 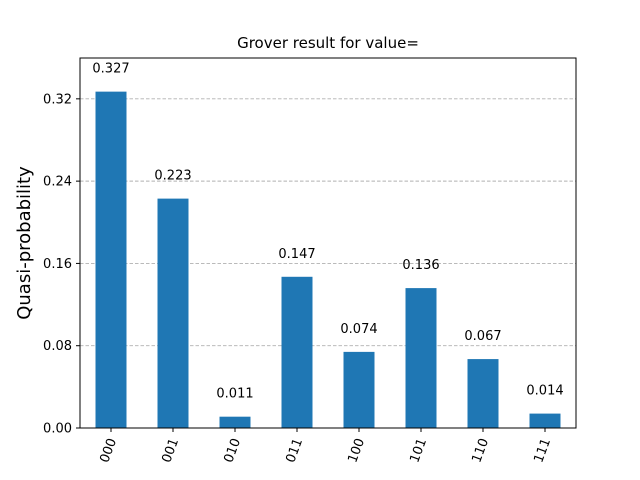 I want to click on x-tick-label: 110, so click(x=480, y=450).